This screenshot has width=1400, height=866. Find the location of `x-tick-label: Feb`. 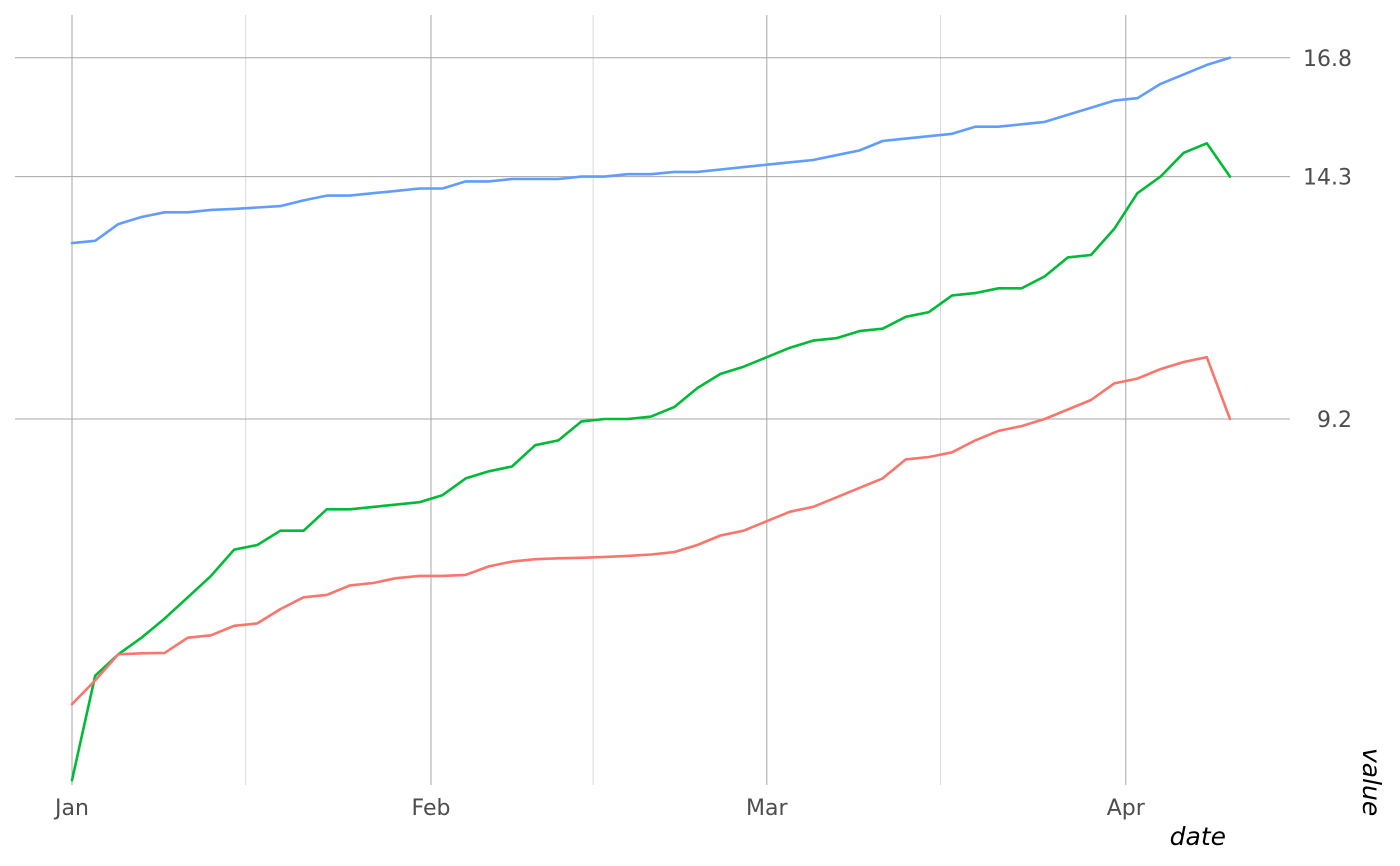

x-tick-label: Feb is located at coordinates (431, 808).